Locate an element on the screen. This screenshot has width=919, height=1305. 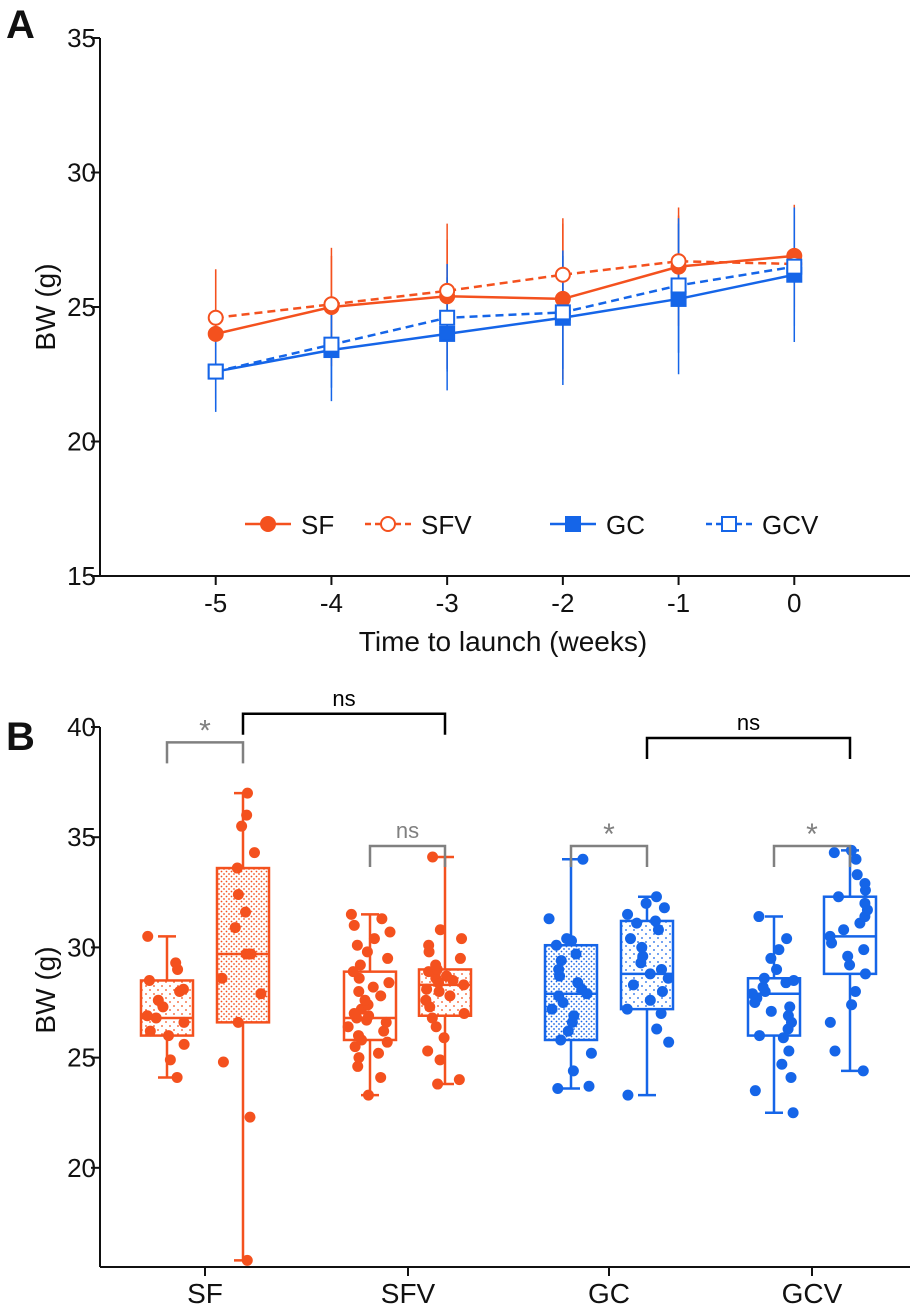
series-line-sf is located at coordinates (505, 295).